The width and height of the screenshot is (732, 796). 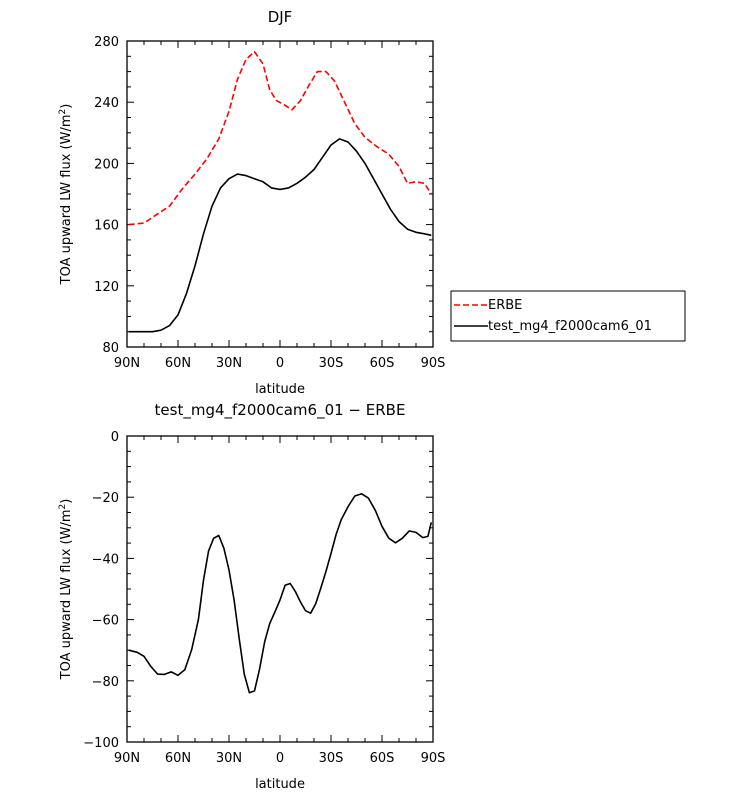 I want to click on y-tick-label: 280, so click(x=106, y=42).